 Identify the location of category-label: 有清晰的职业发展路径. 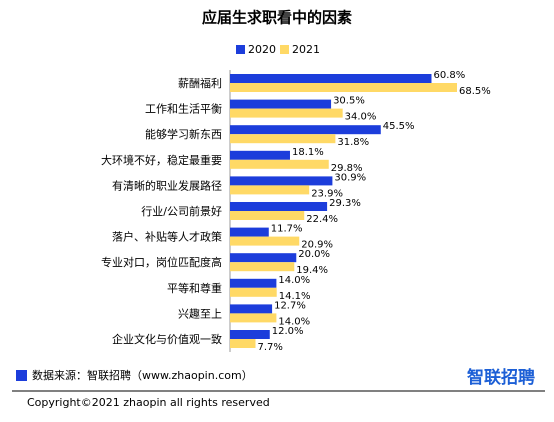
(167, 185).